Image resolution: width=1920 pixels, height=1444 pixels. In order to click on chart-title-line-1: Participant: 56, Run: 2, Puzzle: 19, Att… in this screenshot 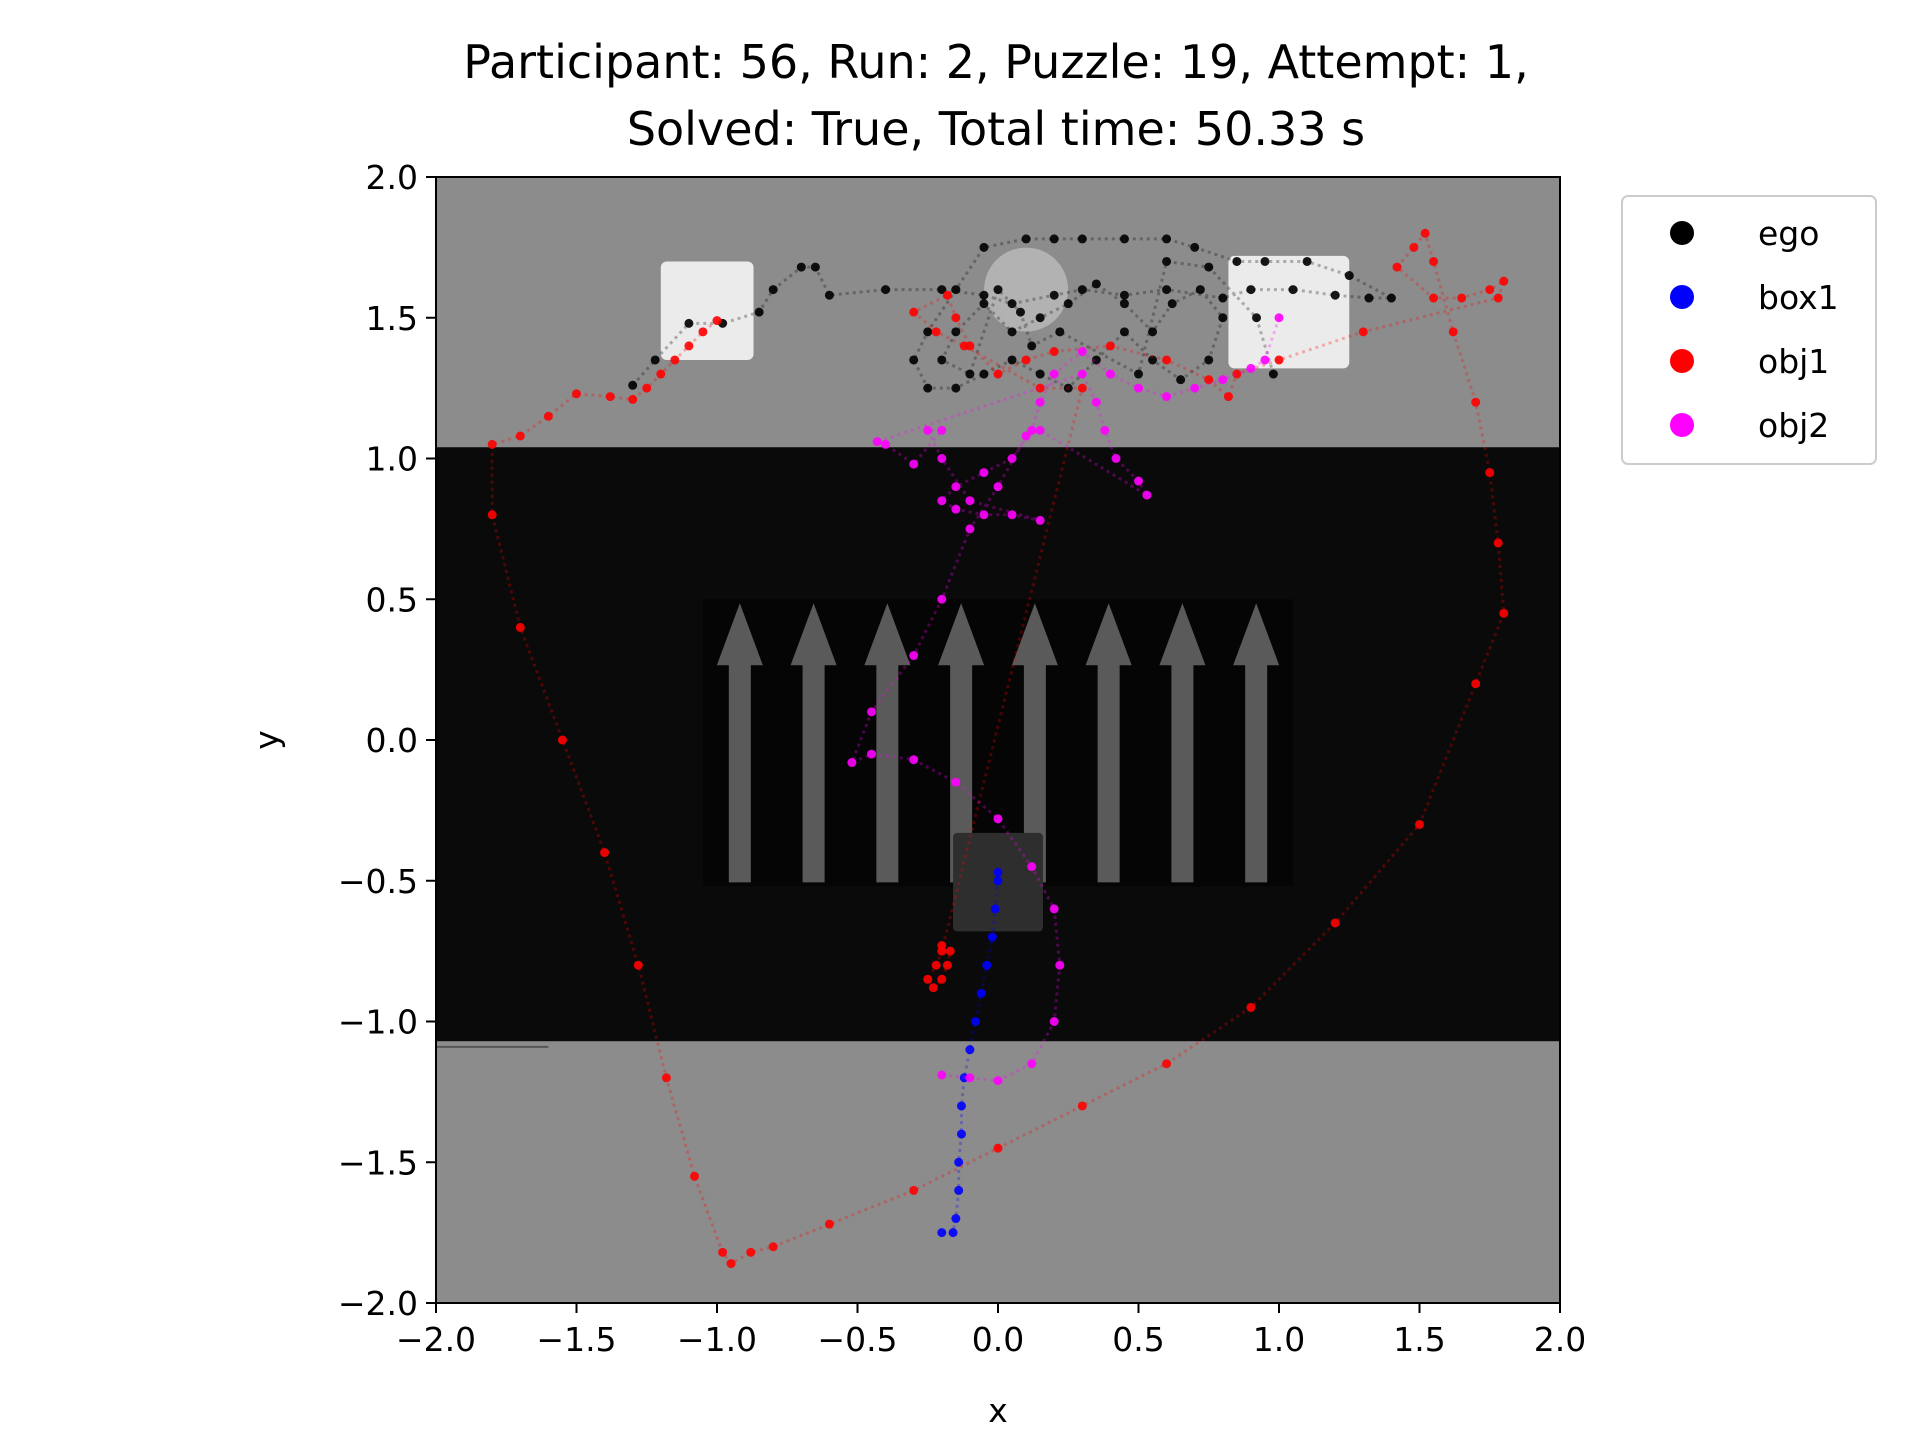, I will do `click(995, 62)`.